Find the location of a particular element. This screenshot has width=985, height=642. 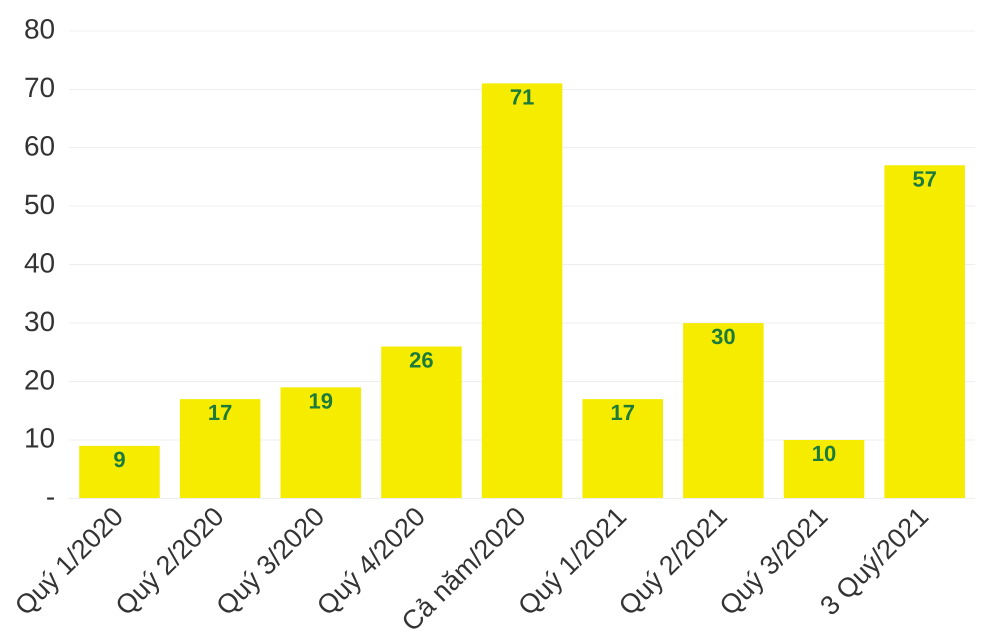

y-tick-label: 20 is located at coordinates (40, 380).